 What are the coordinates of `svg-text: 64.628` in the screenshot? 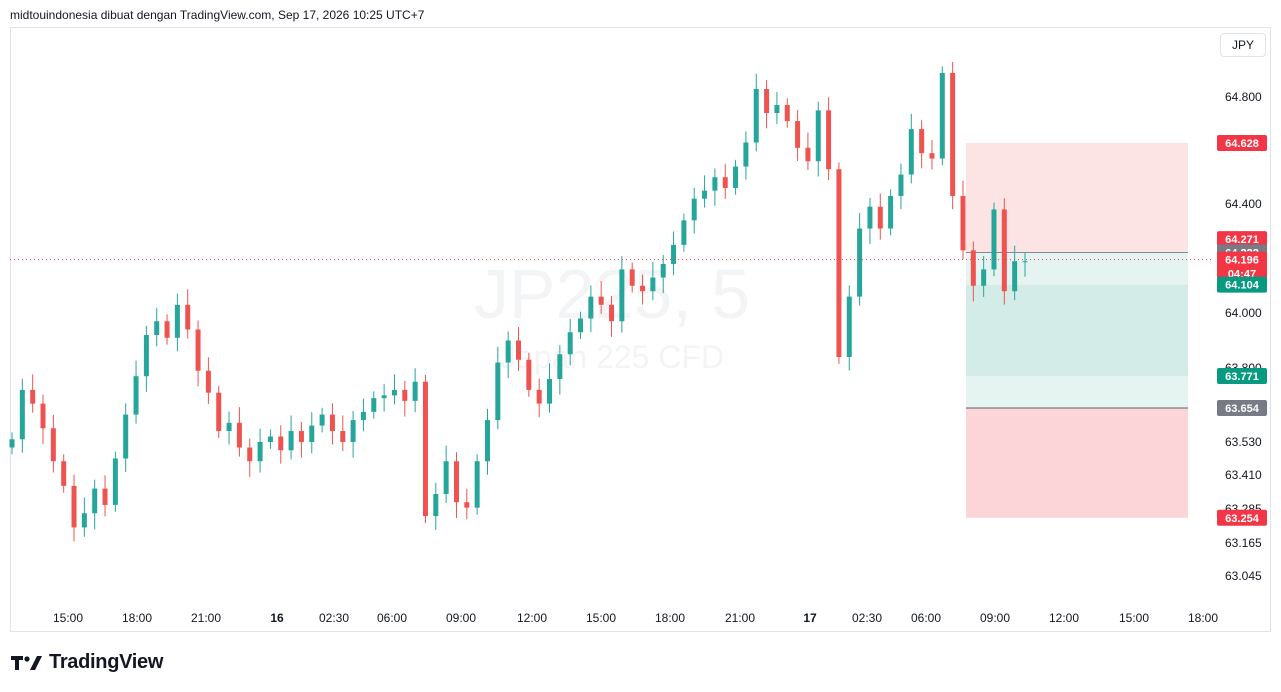 It's located at (1242, 144).